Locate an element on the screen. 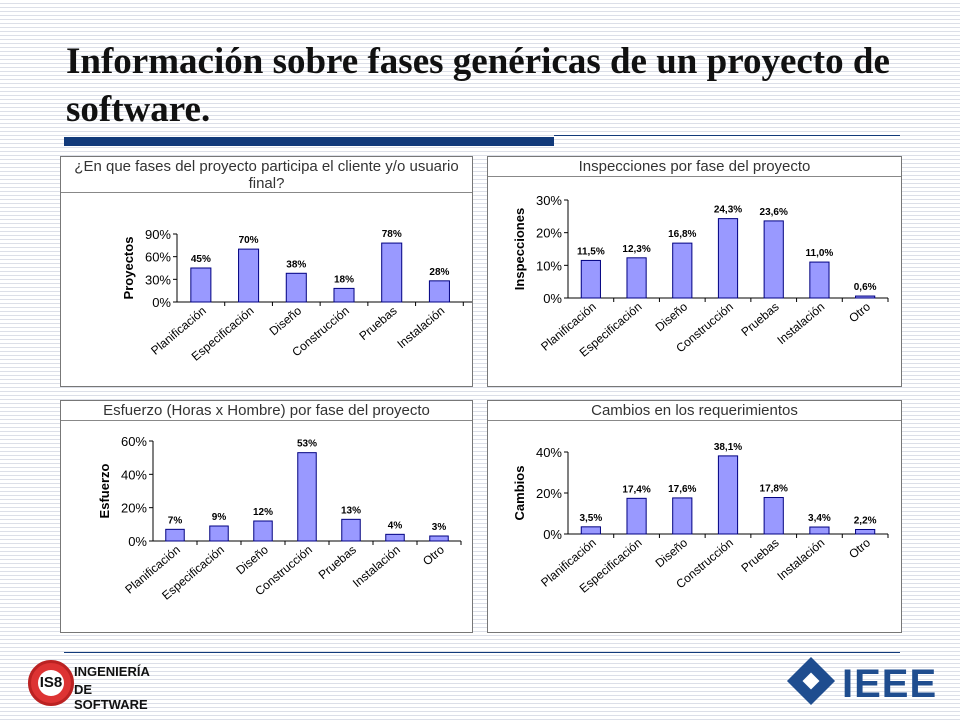 This screenshot has height=720, width=960. data-label: 12,3% is located at coordinates (636, 249).